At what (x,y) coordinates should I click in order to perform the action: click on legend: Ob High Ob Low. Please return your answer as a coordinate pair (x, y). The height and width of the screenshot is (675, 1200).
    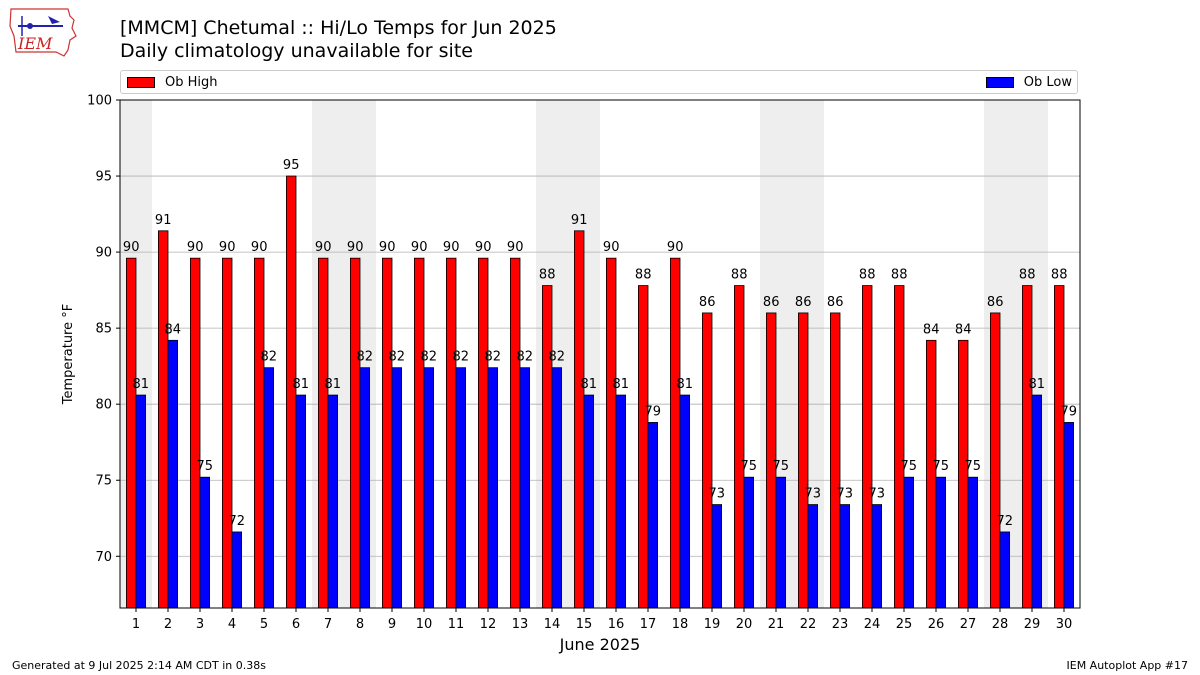
    Looking at the image, I should click on (599, 82).